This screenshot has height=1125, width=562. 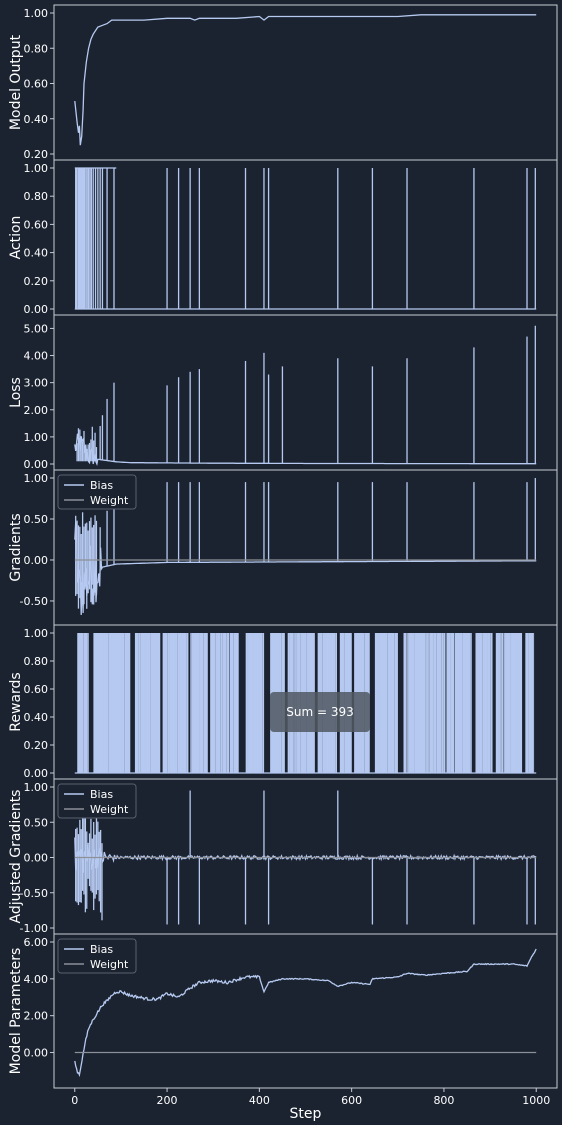 What do you see at coordinates (36, 281) in the screenshot?
I see `y-tick-label: 0.20` at bounding box center [36, 281].